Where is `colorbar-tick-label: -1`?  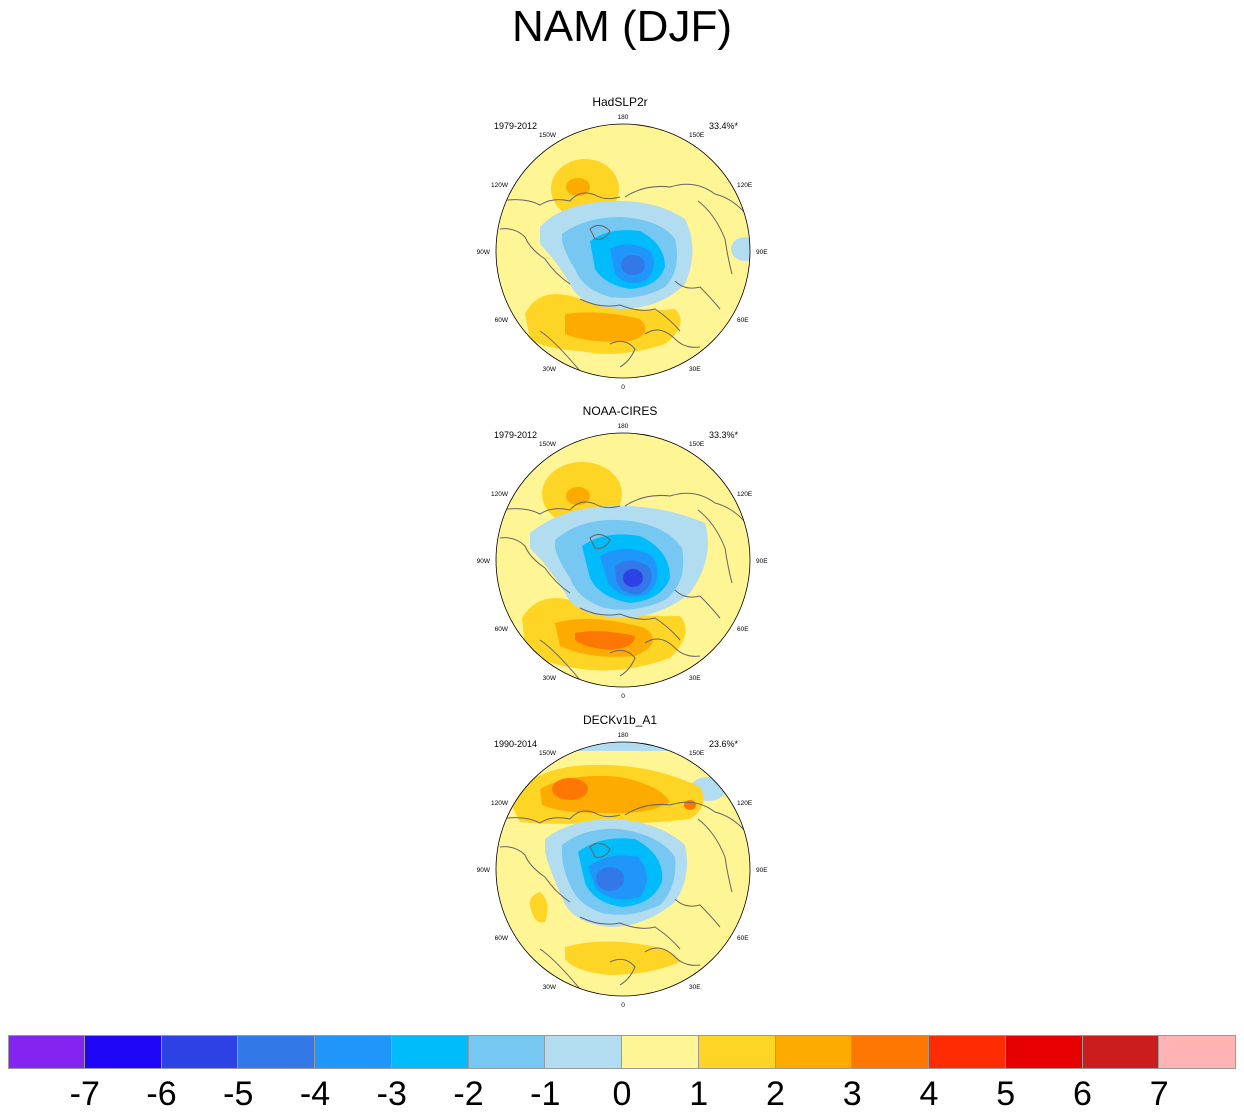
colorbar-tick-label: -1 is located at coordinates (545, 1094).